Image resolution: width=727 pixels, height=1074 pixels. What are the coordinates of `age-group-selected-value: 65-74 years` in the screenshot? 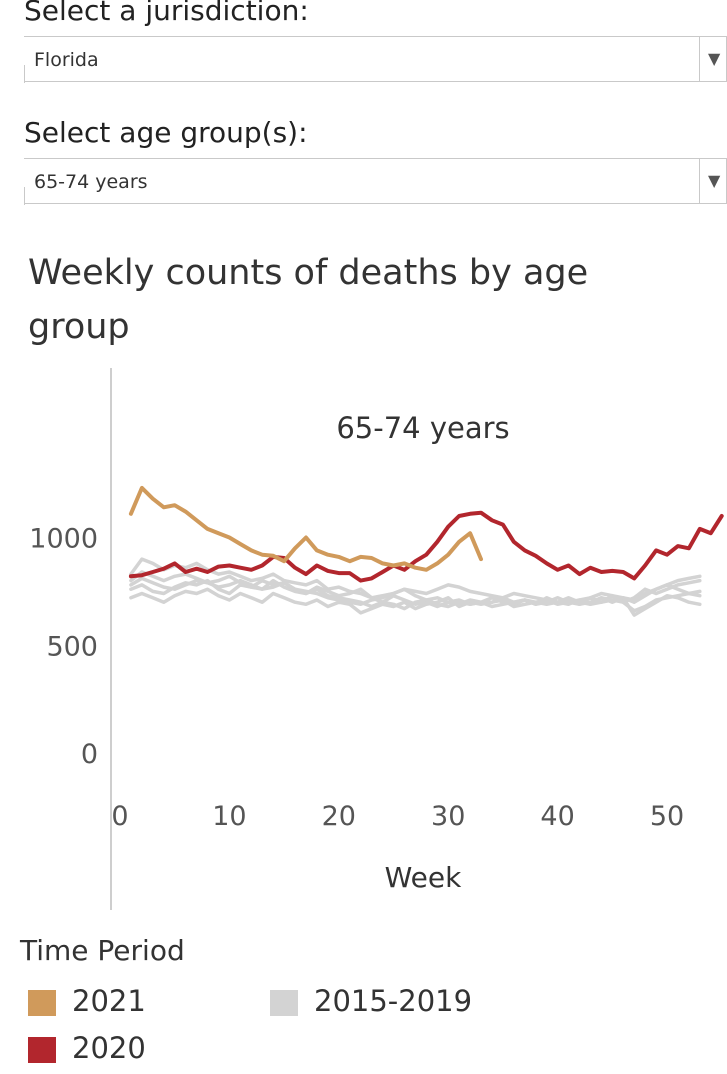 It's located at (91, 182).